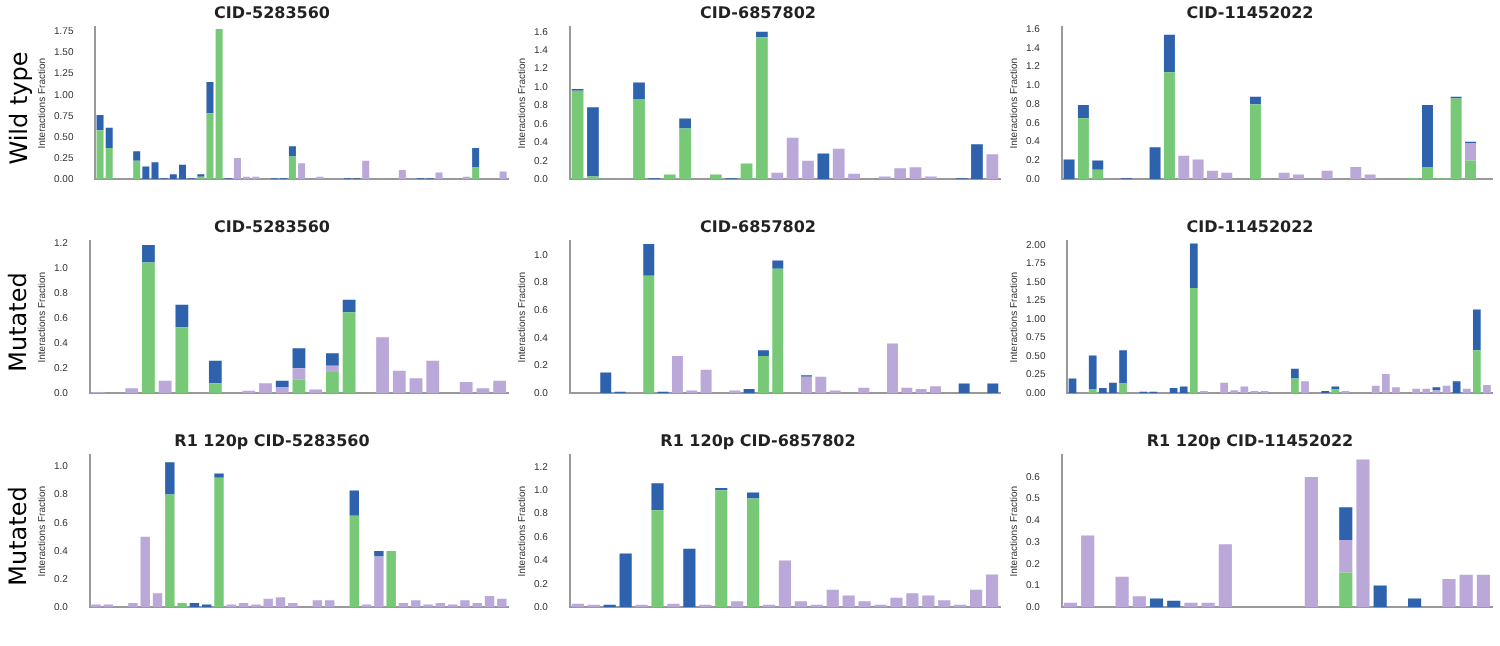  Describe the element at coordinates (1250, 12) in the screenshot. I see `chart-title: CID-11452022` at that location.